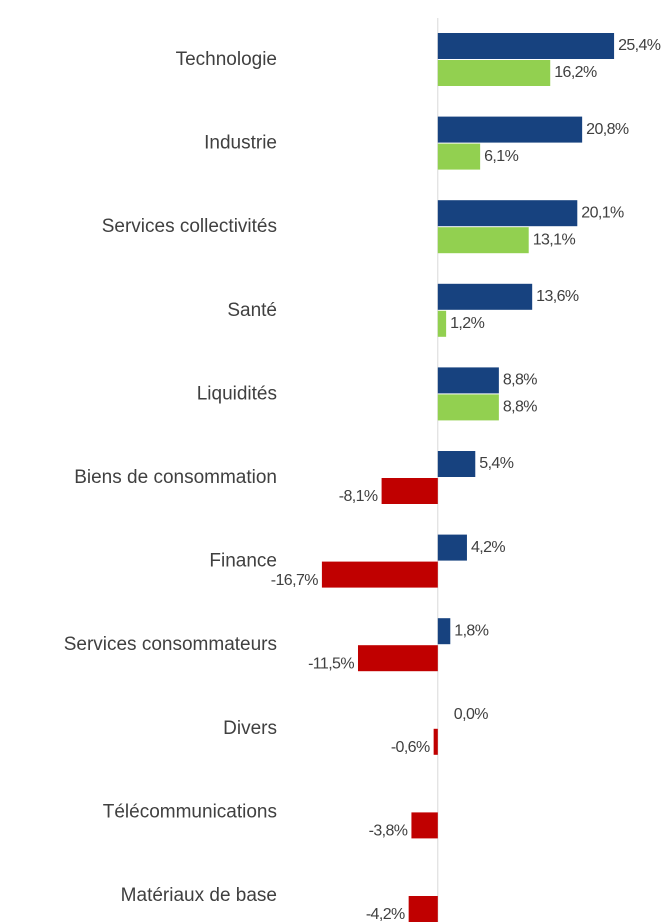  Describe the element at coordinates (331, 663) in the screenshot. I see `value-label: -11,5%` at that location.